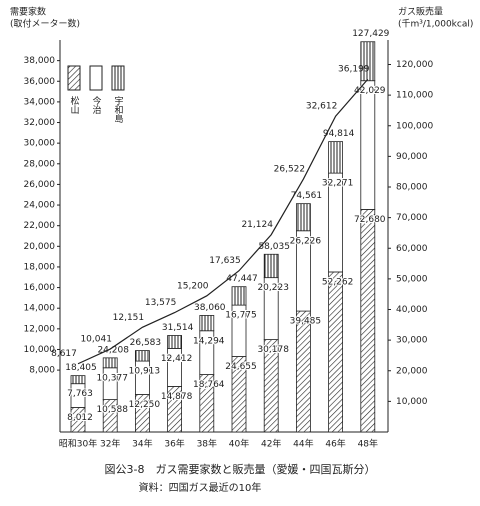  I want to click on data-label: 10,913, so click(145, 372).